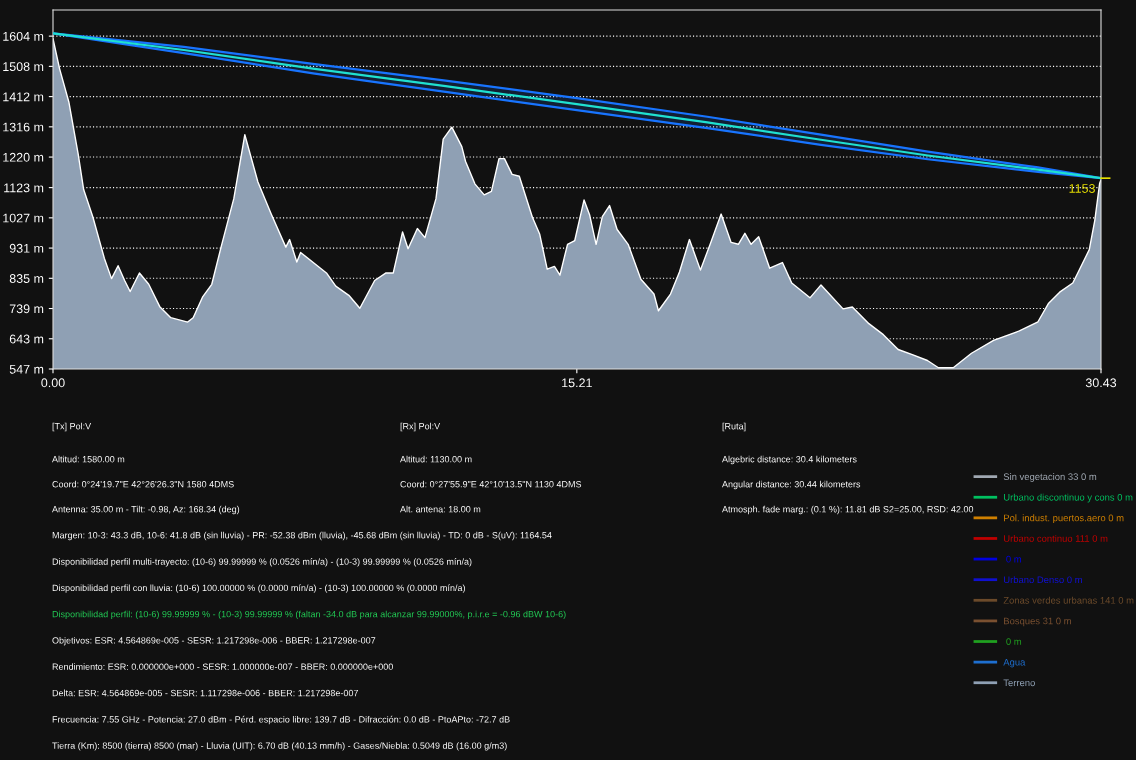 This screenshot has width=1136, height=760. What do you see at coordinates (23, 36) in the screenshot?
I see `y-tick-label: 1604 m` at bounding box center [23, 36].